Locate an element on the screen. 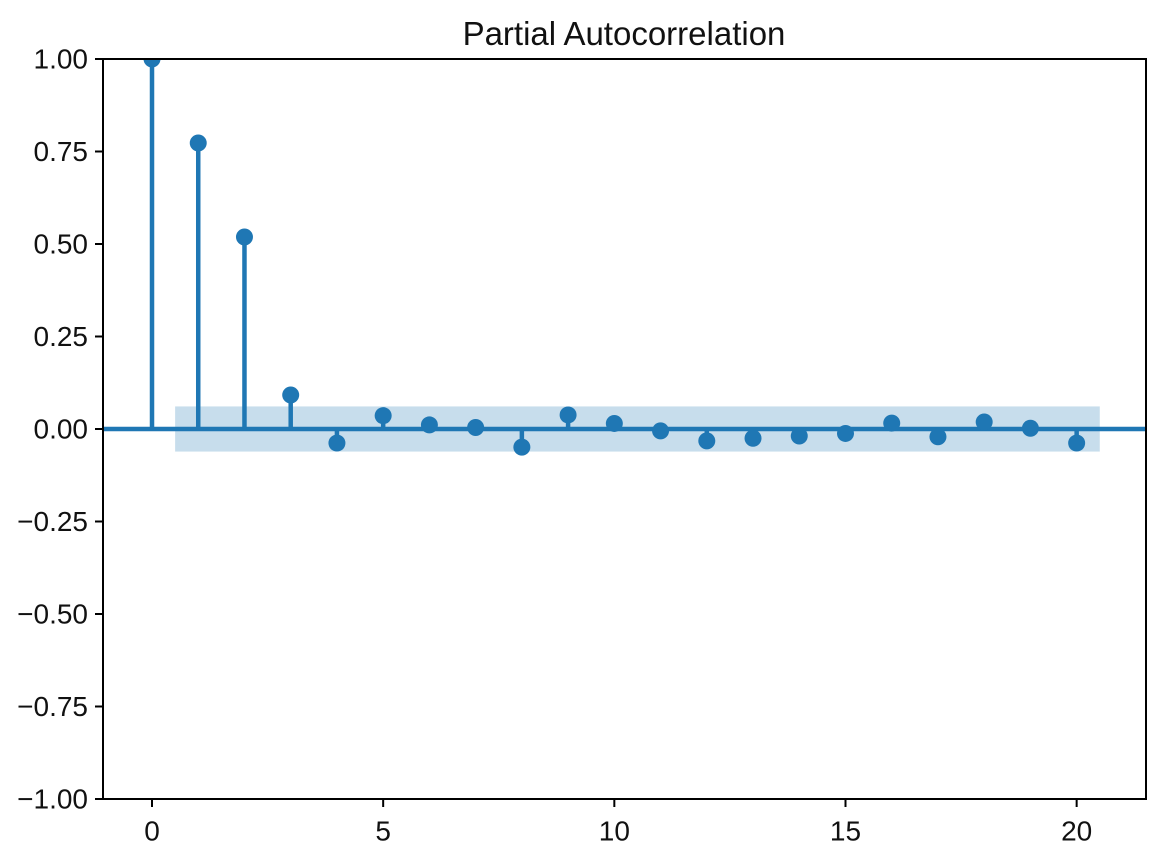  y-tick-label: −0.75 is located at coordinates (52, 706).